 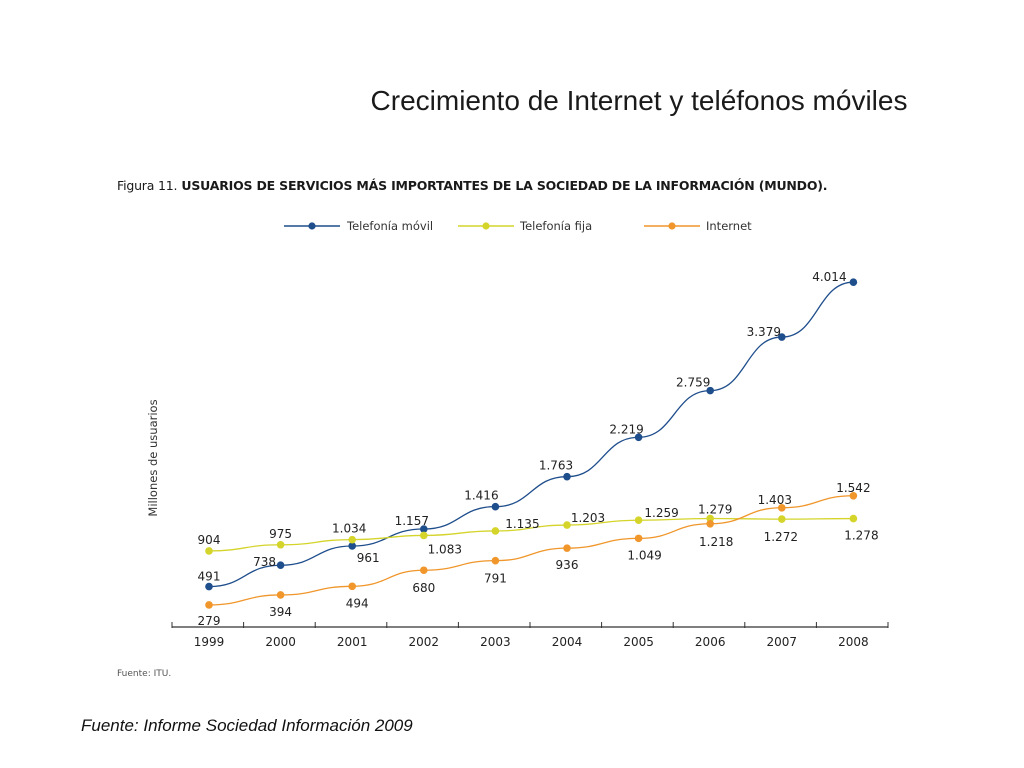 I want to click on data-label: 3.379, so click(x=764, y=332).